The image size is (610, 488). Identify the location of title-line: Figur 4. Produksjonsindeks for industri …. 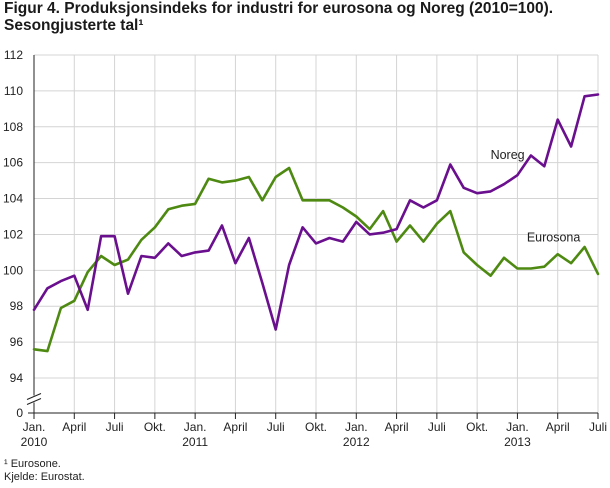
(279, 8).